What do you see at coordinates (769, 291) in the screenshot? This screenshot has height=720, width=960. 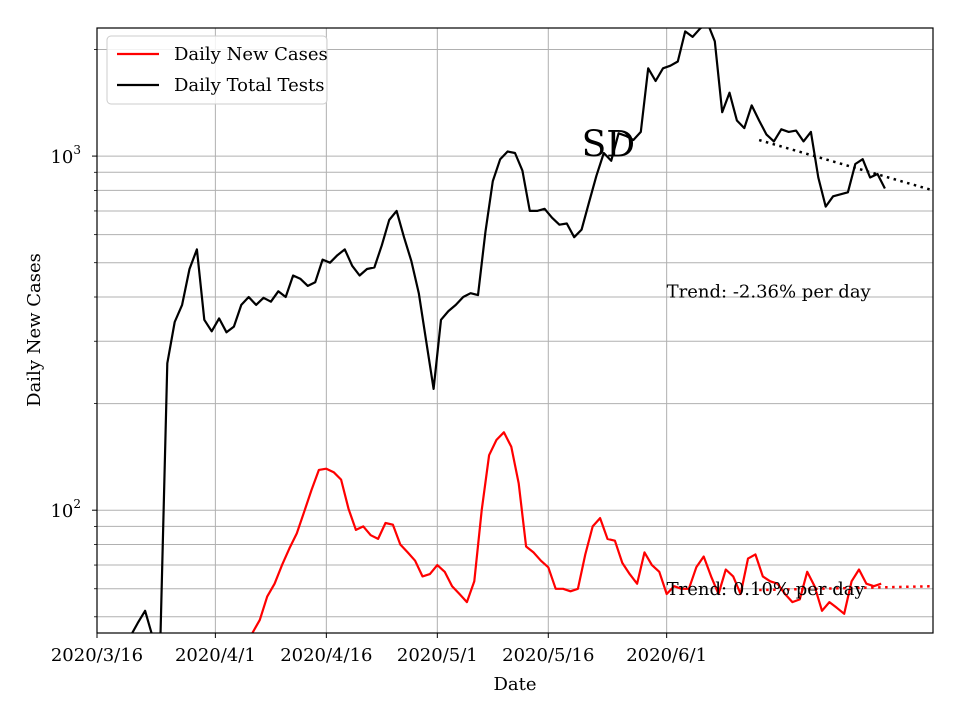 I see `annotation-trend-label: Trend: -2.36% per day` at bounding box center [769, 291].